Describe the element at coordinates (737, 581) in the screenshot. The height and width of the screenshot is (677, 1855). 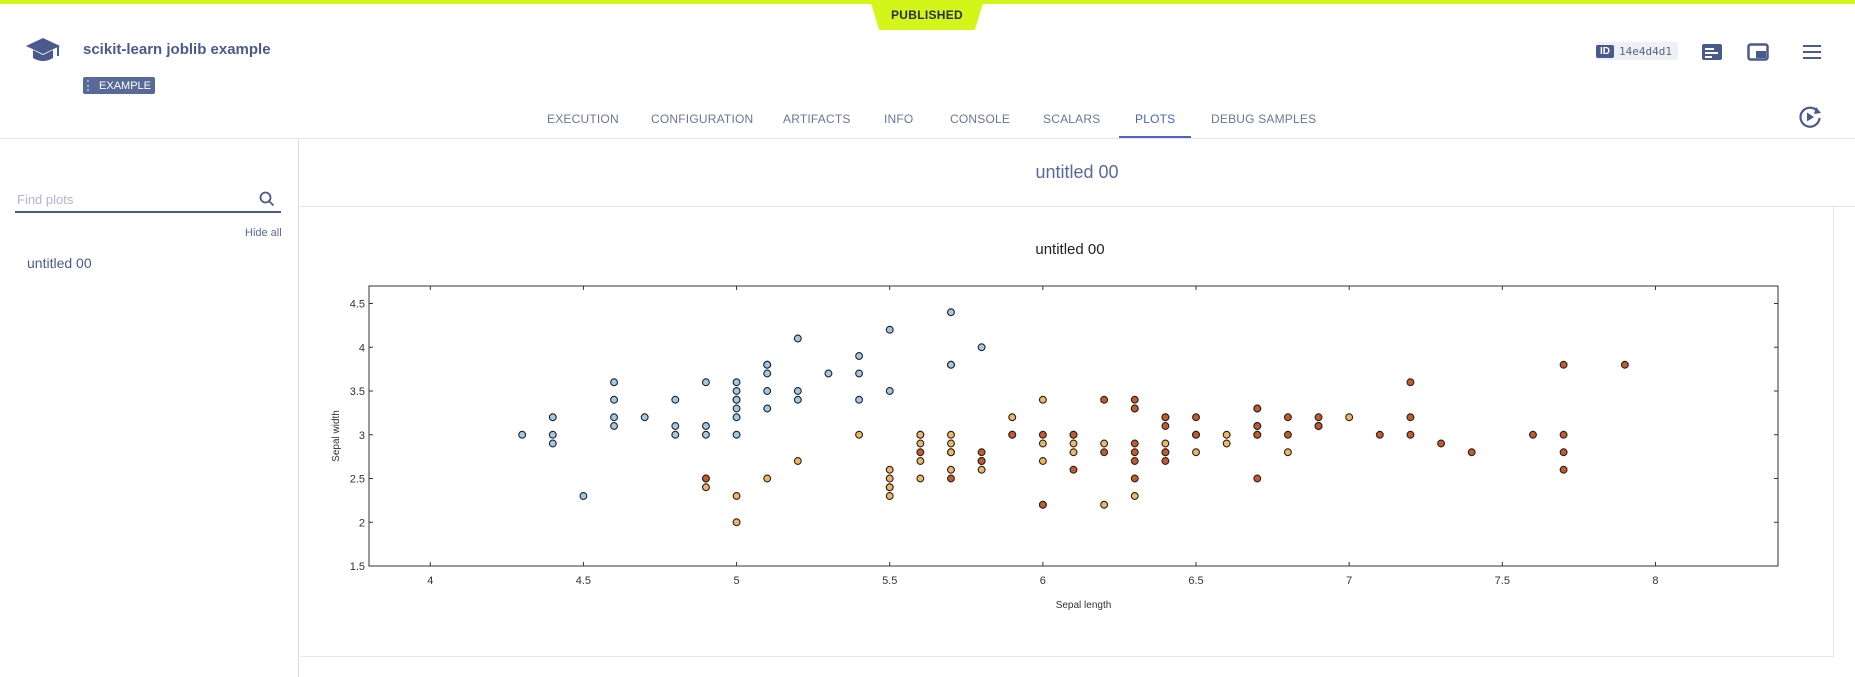
I see `x-tick-label: 5` at that location.